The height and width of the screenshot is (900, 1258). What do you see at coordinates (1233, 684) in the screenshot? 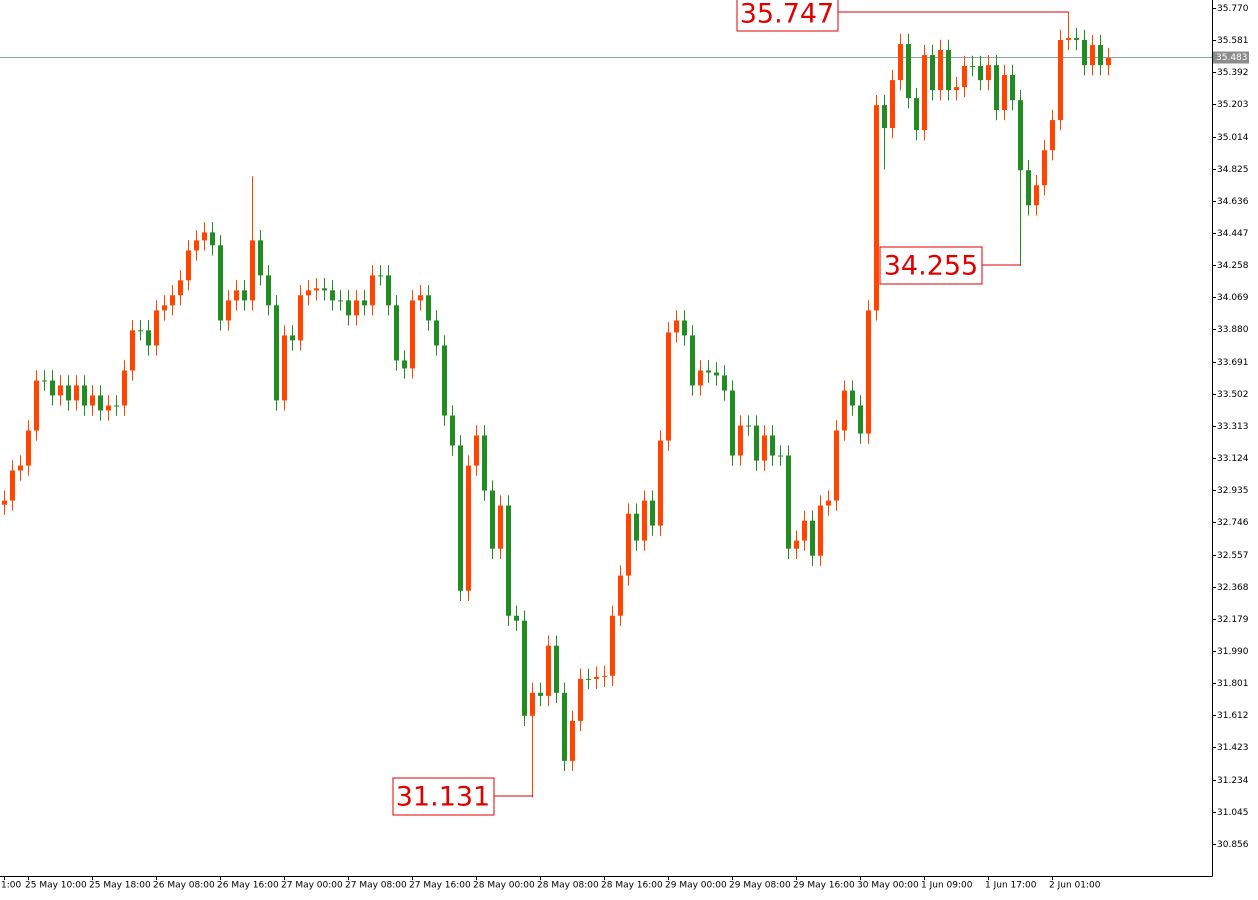
I see `y-tick-label: 31.801` at bounding box center [1233, 684].